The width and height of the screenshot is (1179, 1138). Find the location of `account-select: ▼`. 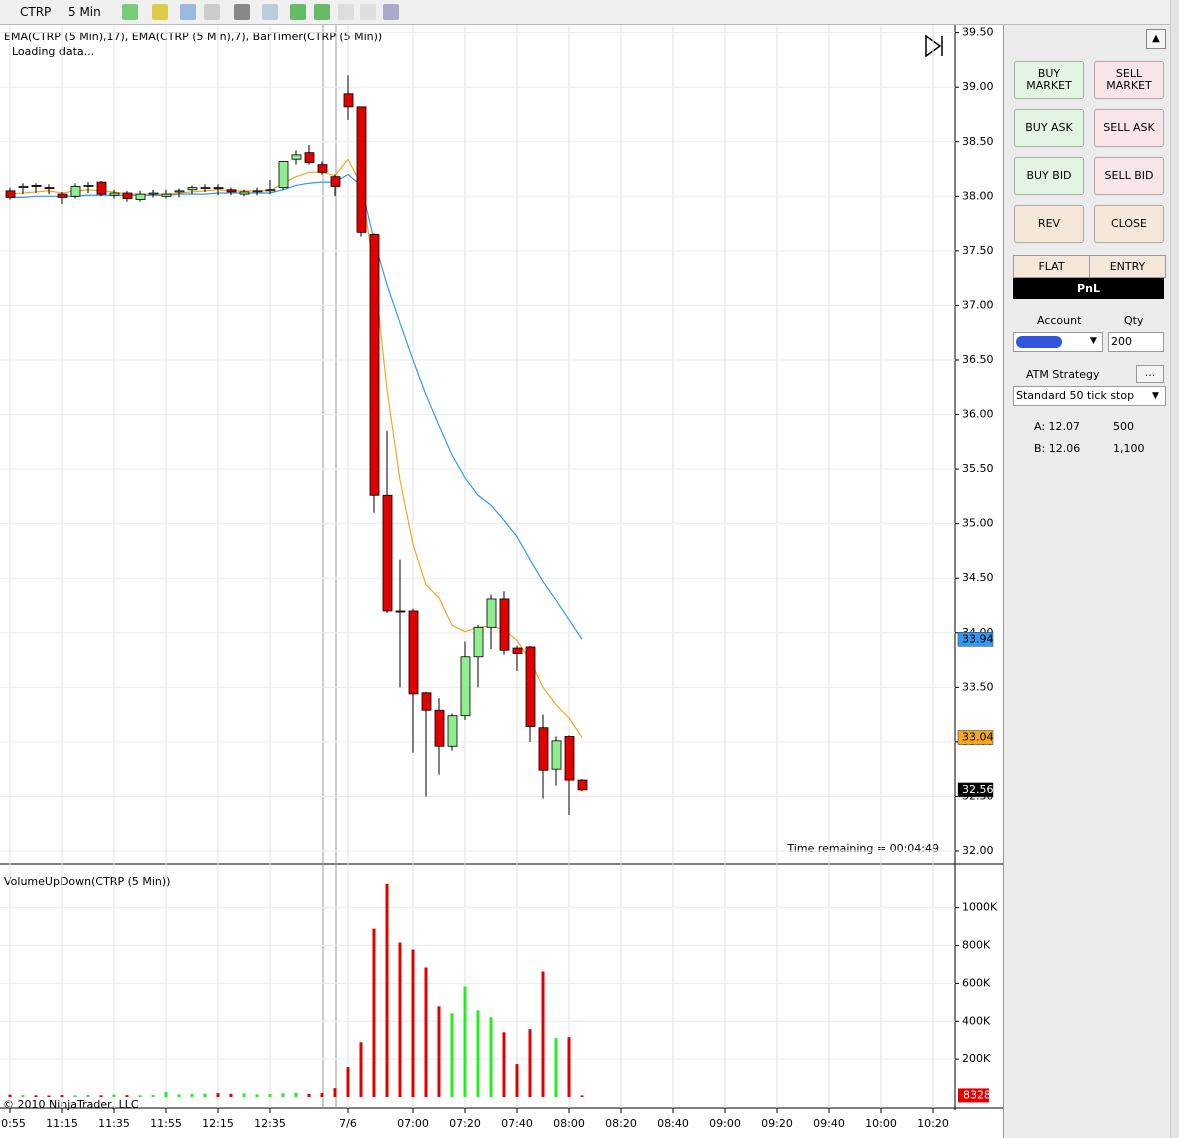

account-select: ▼ is located at coordinates (1058, 342).